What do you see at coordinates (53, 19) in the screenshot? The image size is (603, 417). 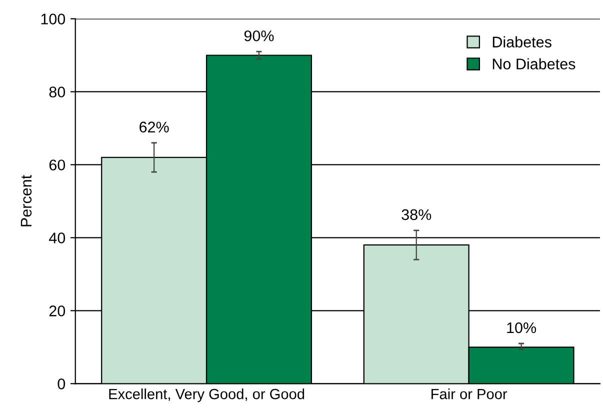 I see `y-tick-label: 100` at bounding box center [53, 19].